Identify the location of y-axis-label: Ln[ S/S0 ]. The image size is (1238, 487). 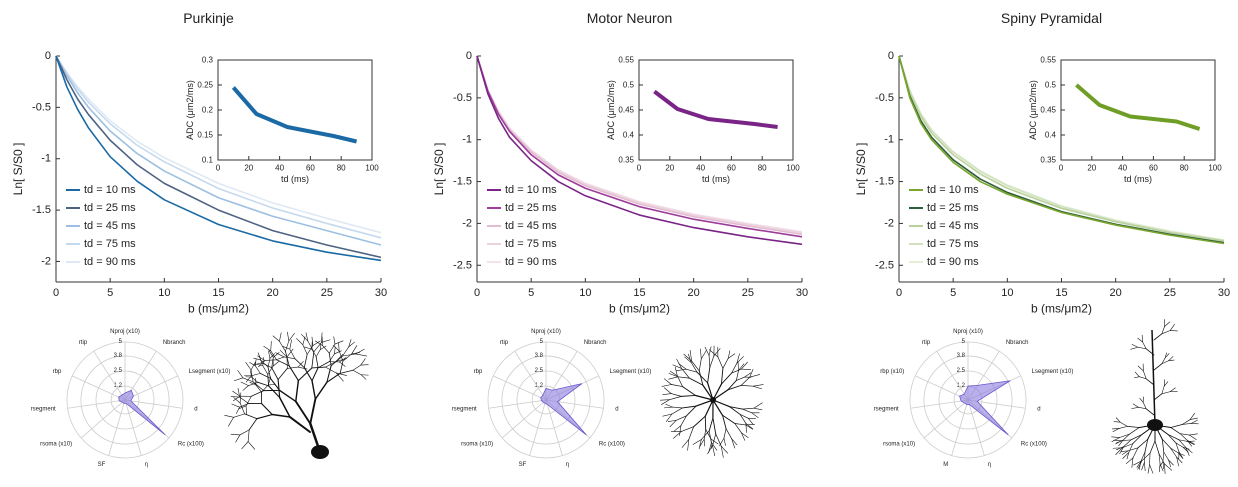
(18, 169).